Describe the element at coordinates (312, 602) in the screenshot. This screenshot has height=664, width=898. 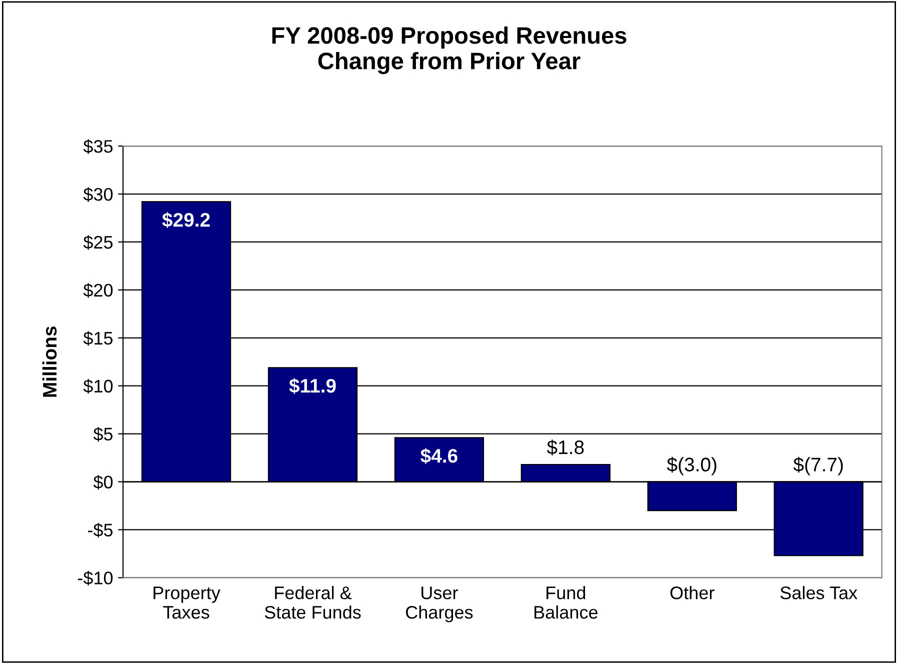
I see `x-tick-label: Federal & State Funds` at that location.